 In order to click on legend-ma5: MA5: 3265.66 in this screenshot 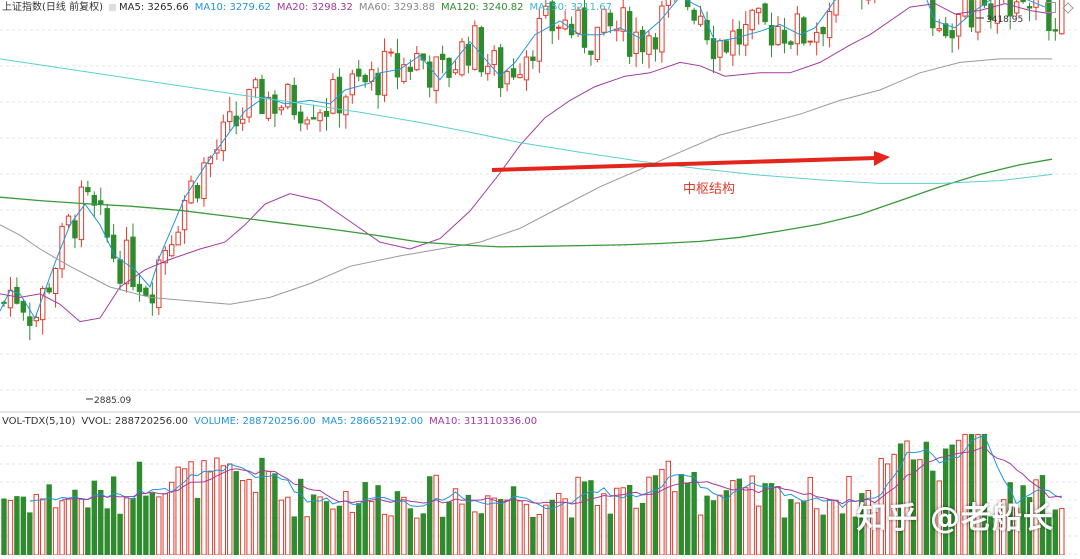, I will do `click(148, 8)`.